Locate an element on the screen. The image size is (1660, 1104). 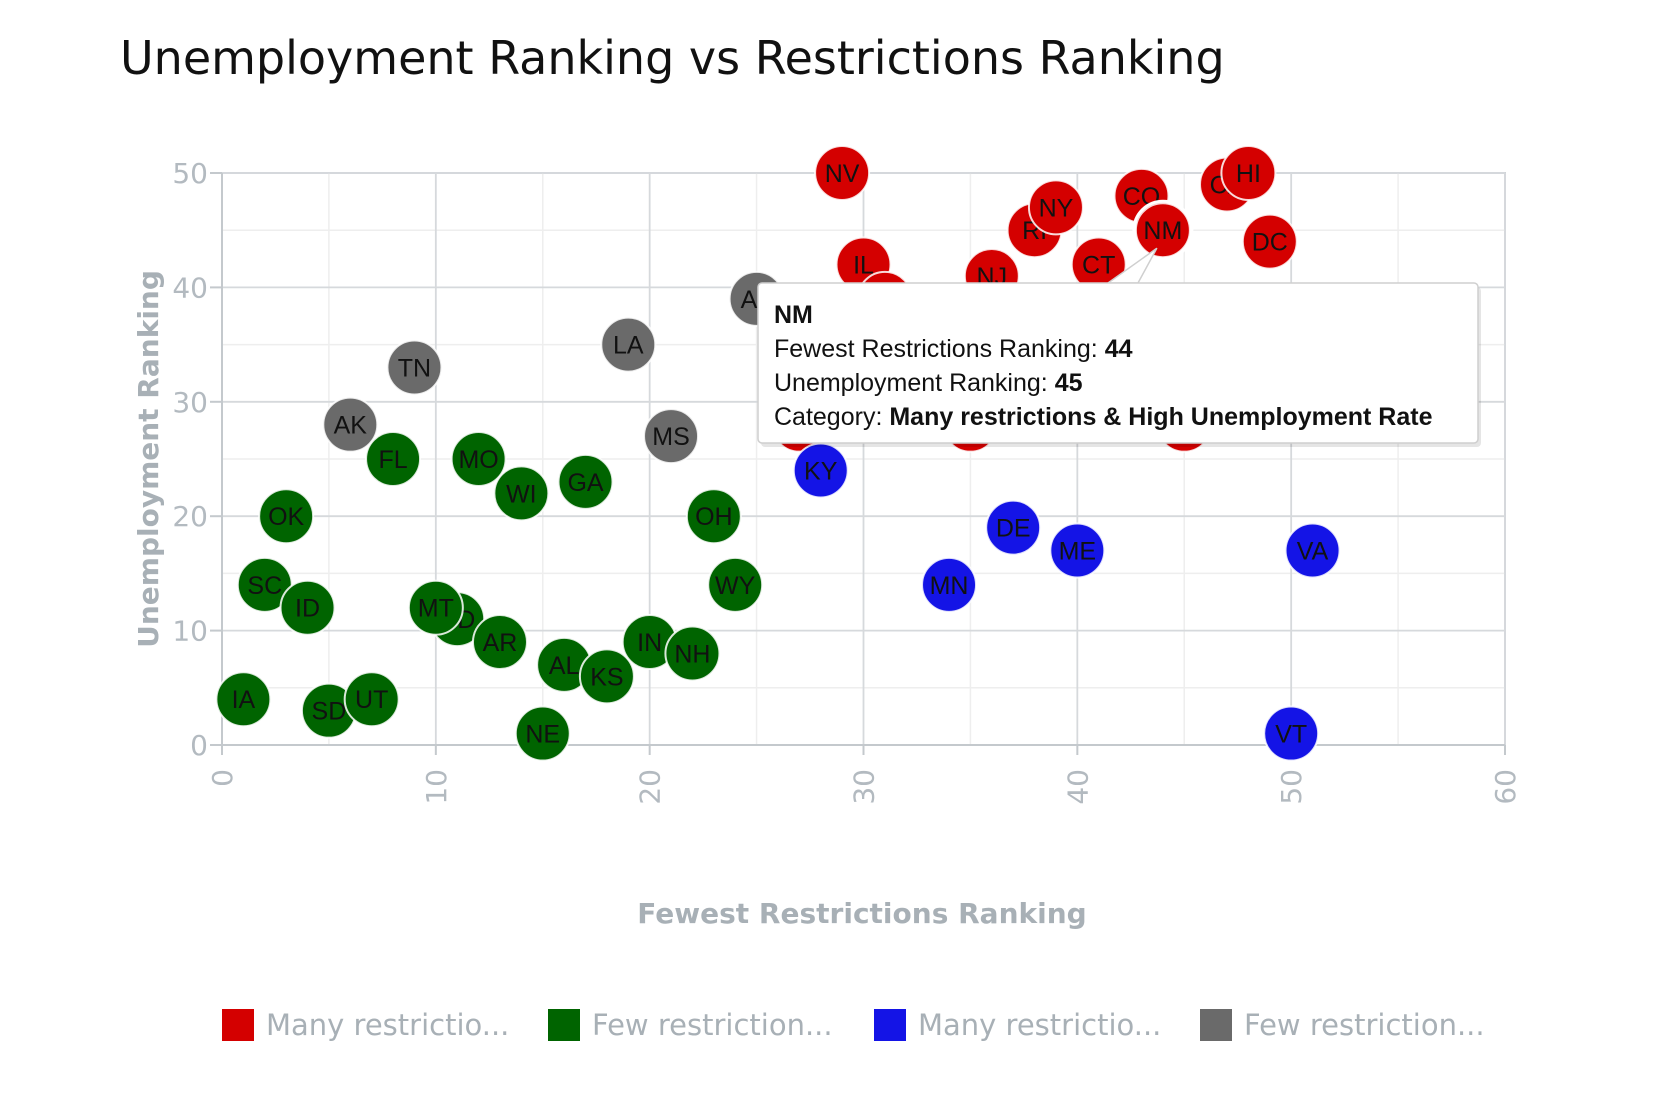
point-label: GA is located at coordinates (585, 483).